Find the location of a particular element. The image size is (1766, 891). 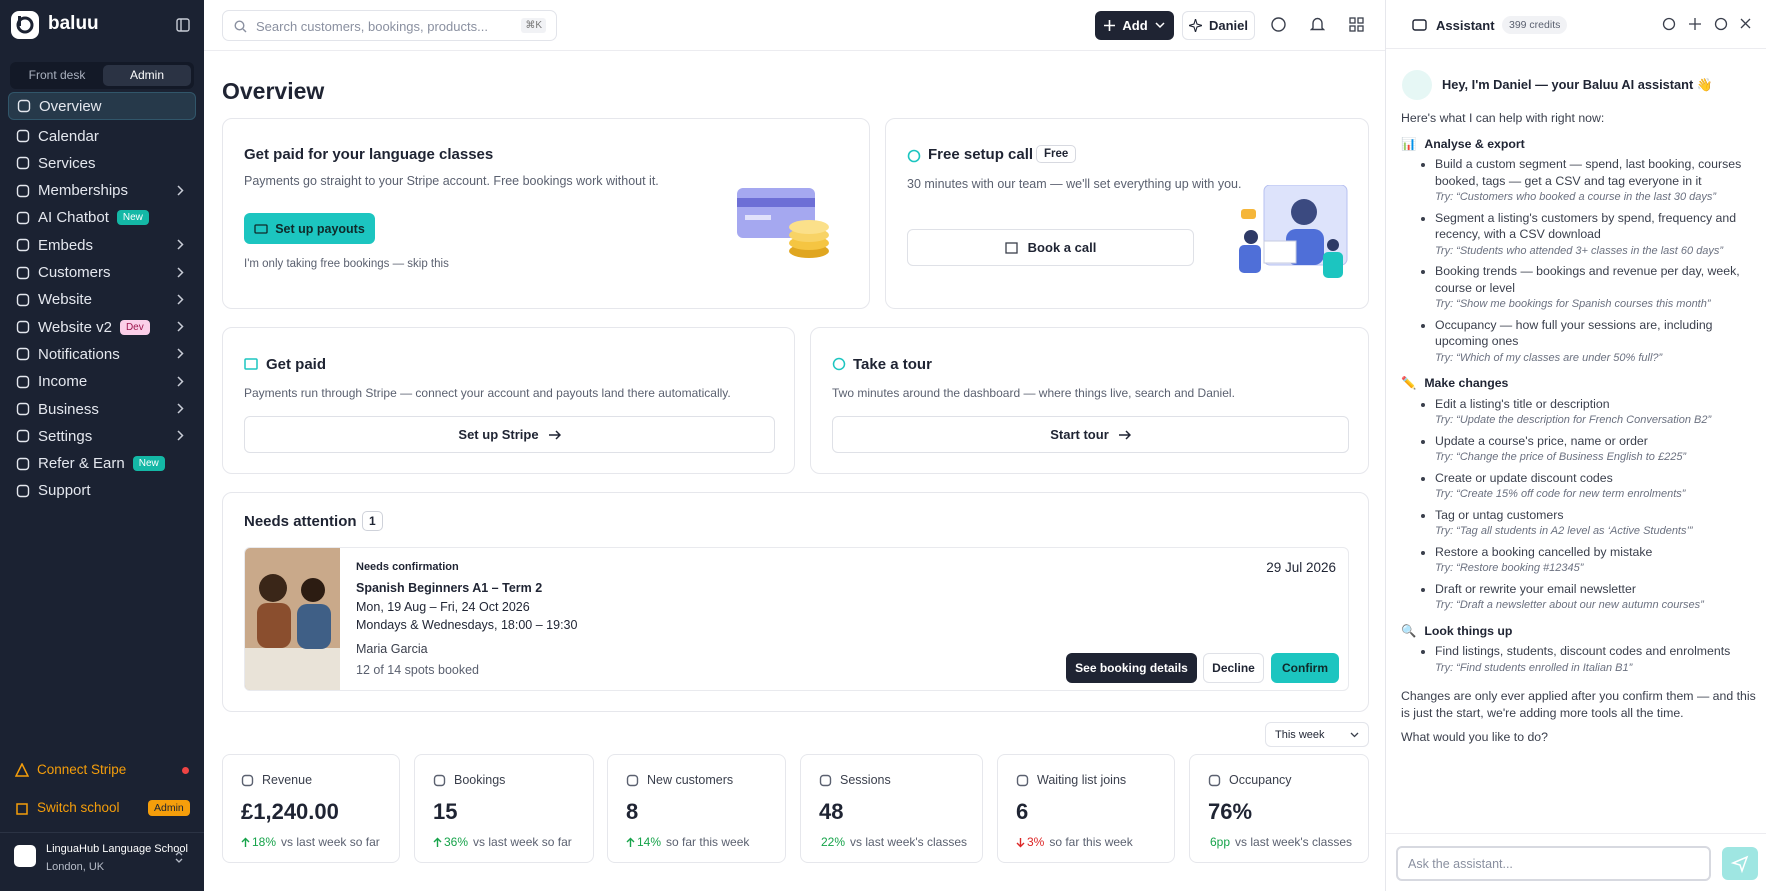

logo is located at coordinates (25, 25).